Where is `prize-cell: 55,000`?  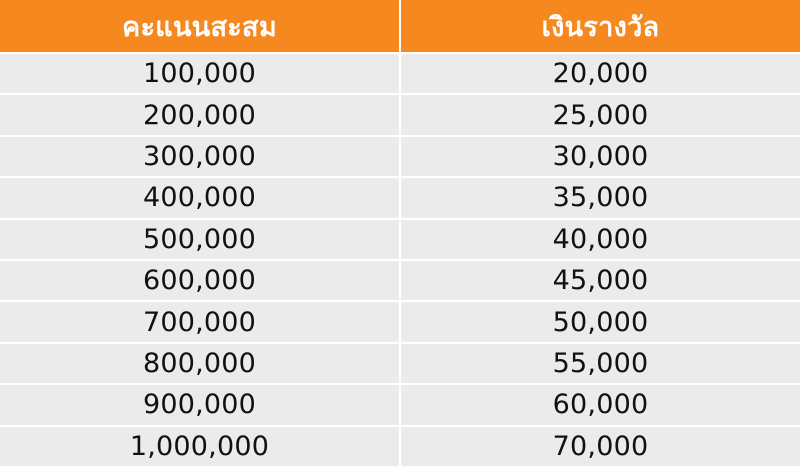
prize-cell: 55,000 is located at coordinates (600, 363).